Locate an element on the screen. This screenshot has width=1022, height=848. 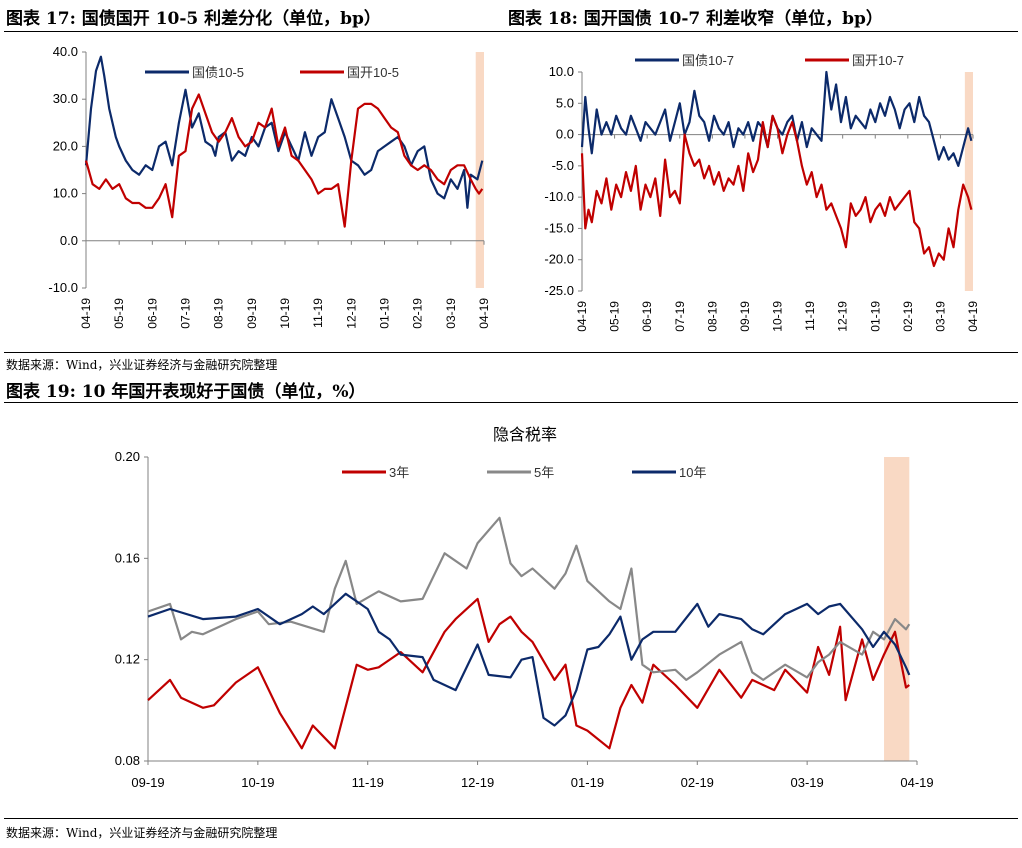
c19-ytick-label: 0.08 is located at coordinates (127, 760).